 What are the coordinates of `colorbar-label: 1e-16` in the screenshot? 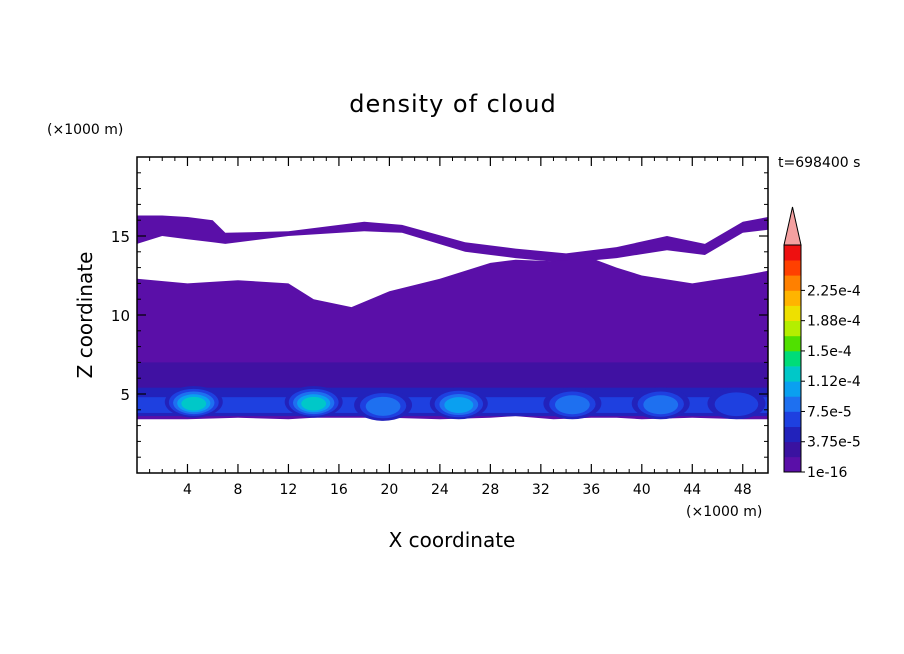 It's located at (827, 473).